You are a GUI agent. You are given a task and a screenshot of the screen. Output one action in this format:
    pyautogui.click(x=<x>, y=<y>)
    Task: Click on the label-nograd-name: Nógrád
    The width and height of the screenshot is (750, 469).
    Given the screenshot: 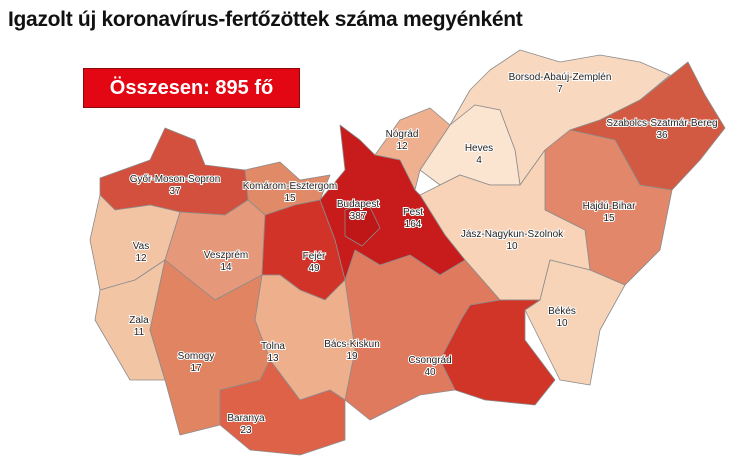 What is the action you would take?
    pyautogui.click(x=402, y=134)
    